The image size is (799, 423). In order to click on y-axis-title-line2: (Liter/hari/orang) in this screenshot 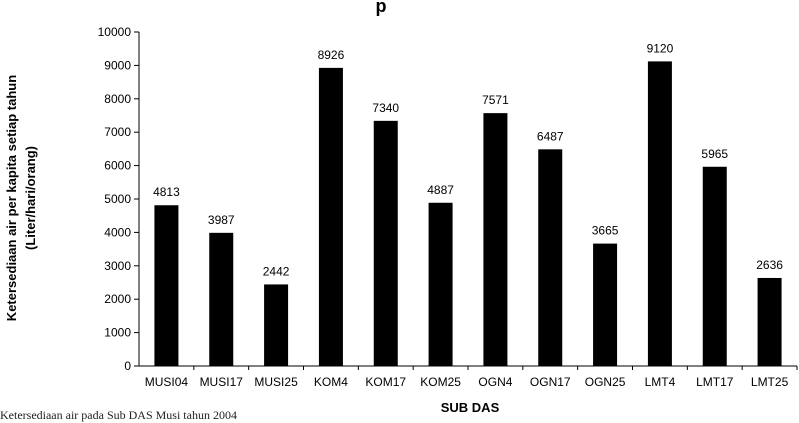, I will do `click(30, 198)`.